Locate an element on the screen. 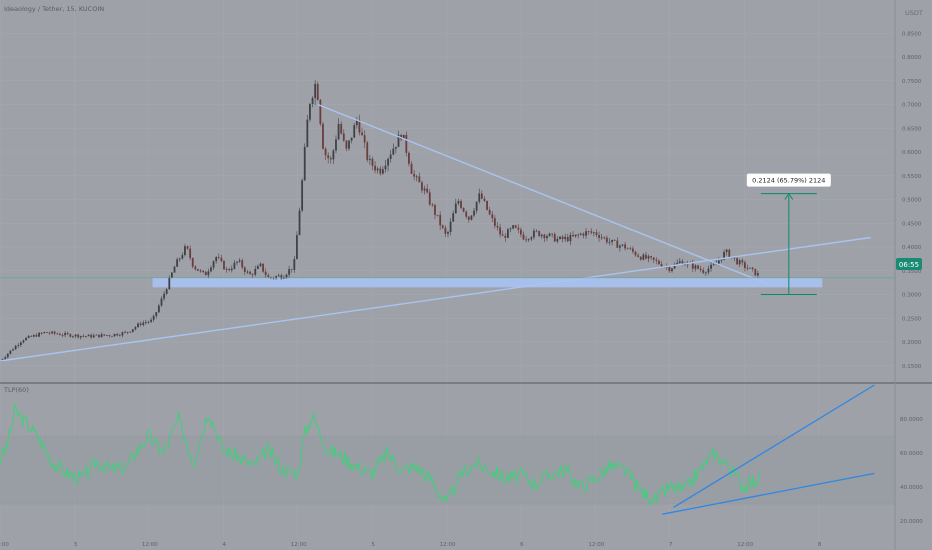 This screenshot has width=932, height=550. current-price-badge-label: 06:55 is located at coordinates (909, 265).